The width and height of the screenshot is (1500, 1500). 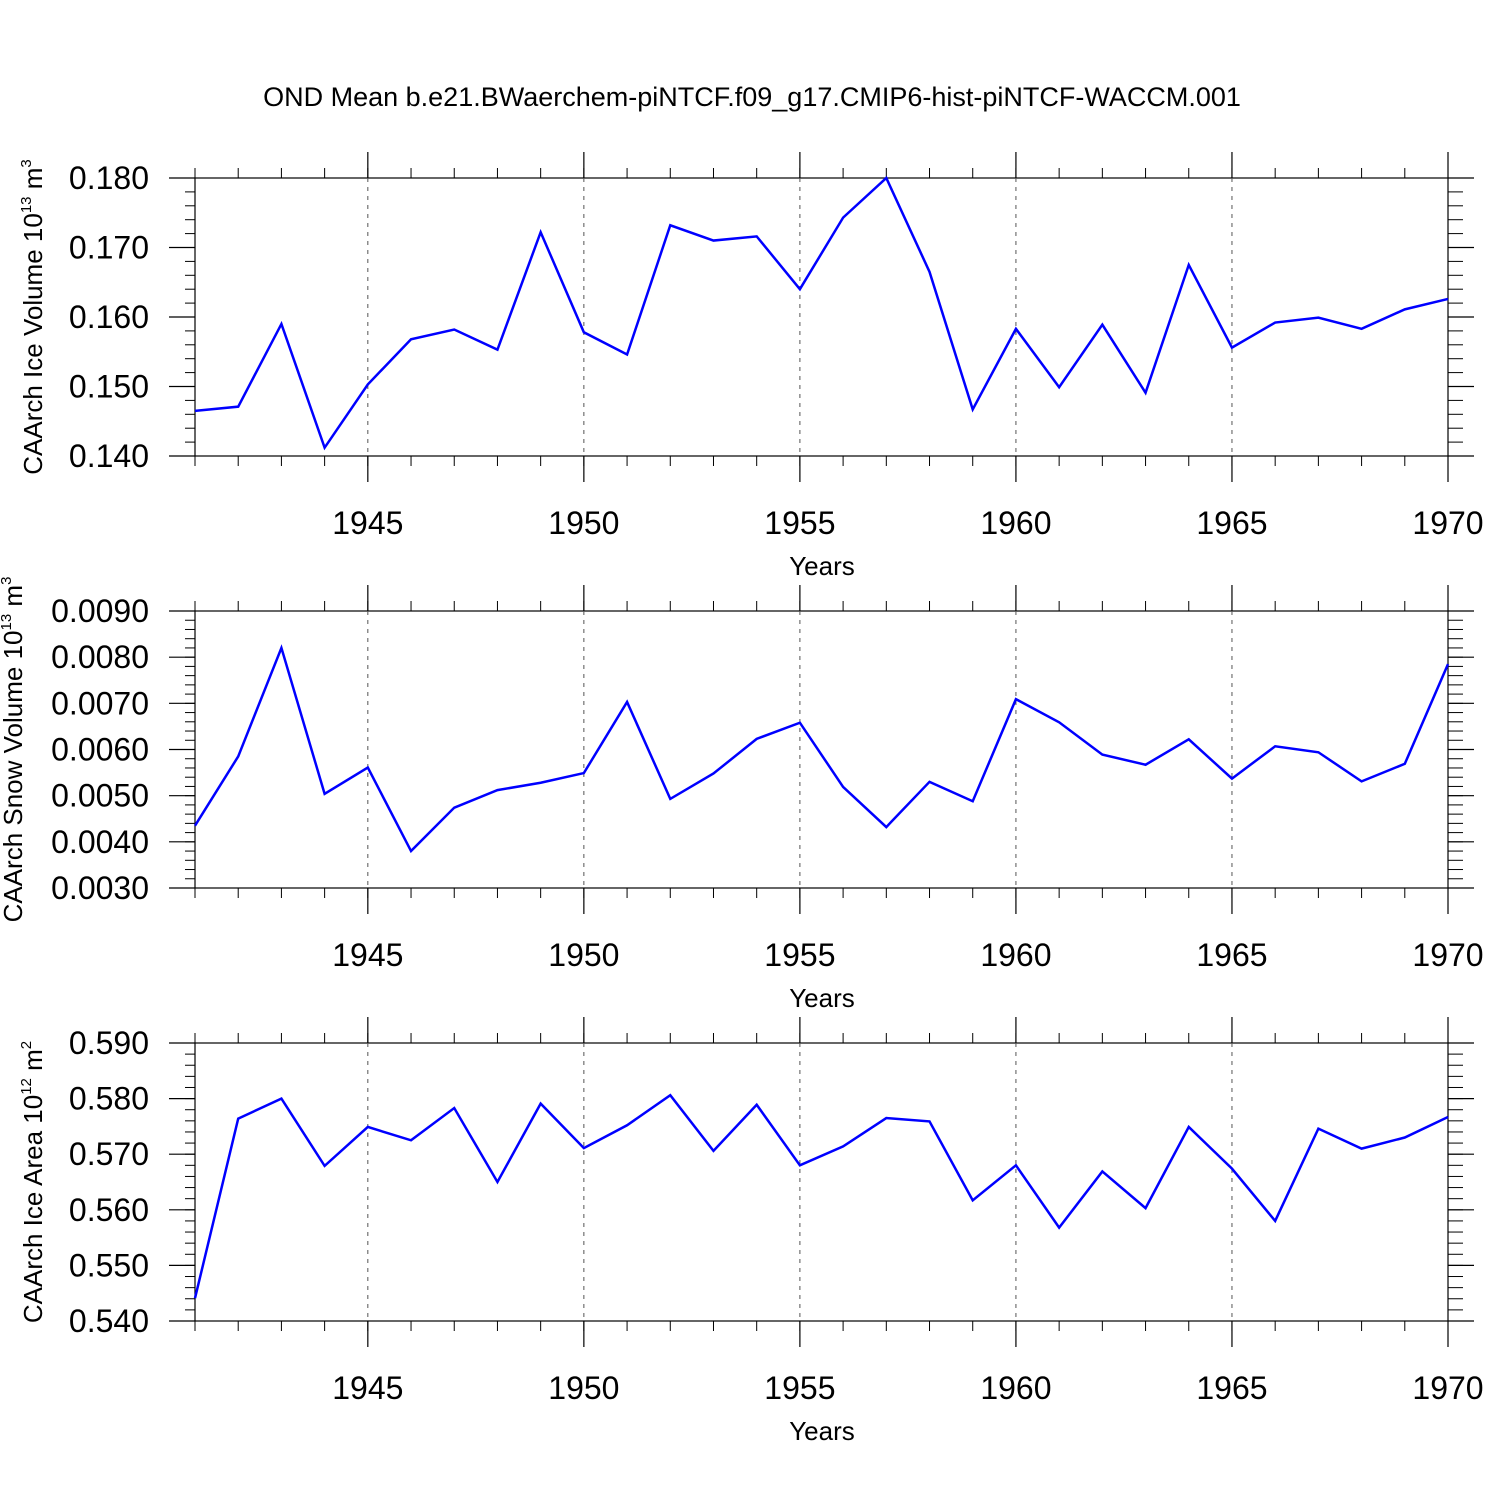 What do you see at coordinates (14, 776) in the screenshot?
I see `y-axis-title-text: CAArch Snow Volume 10` at bounding box center [14, 776].